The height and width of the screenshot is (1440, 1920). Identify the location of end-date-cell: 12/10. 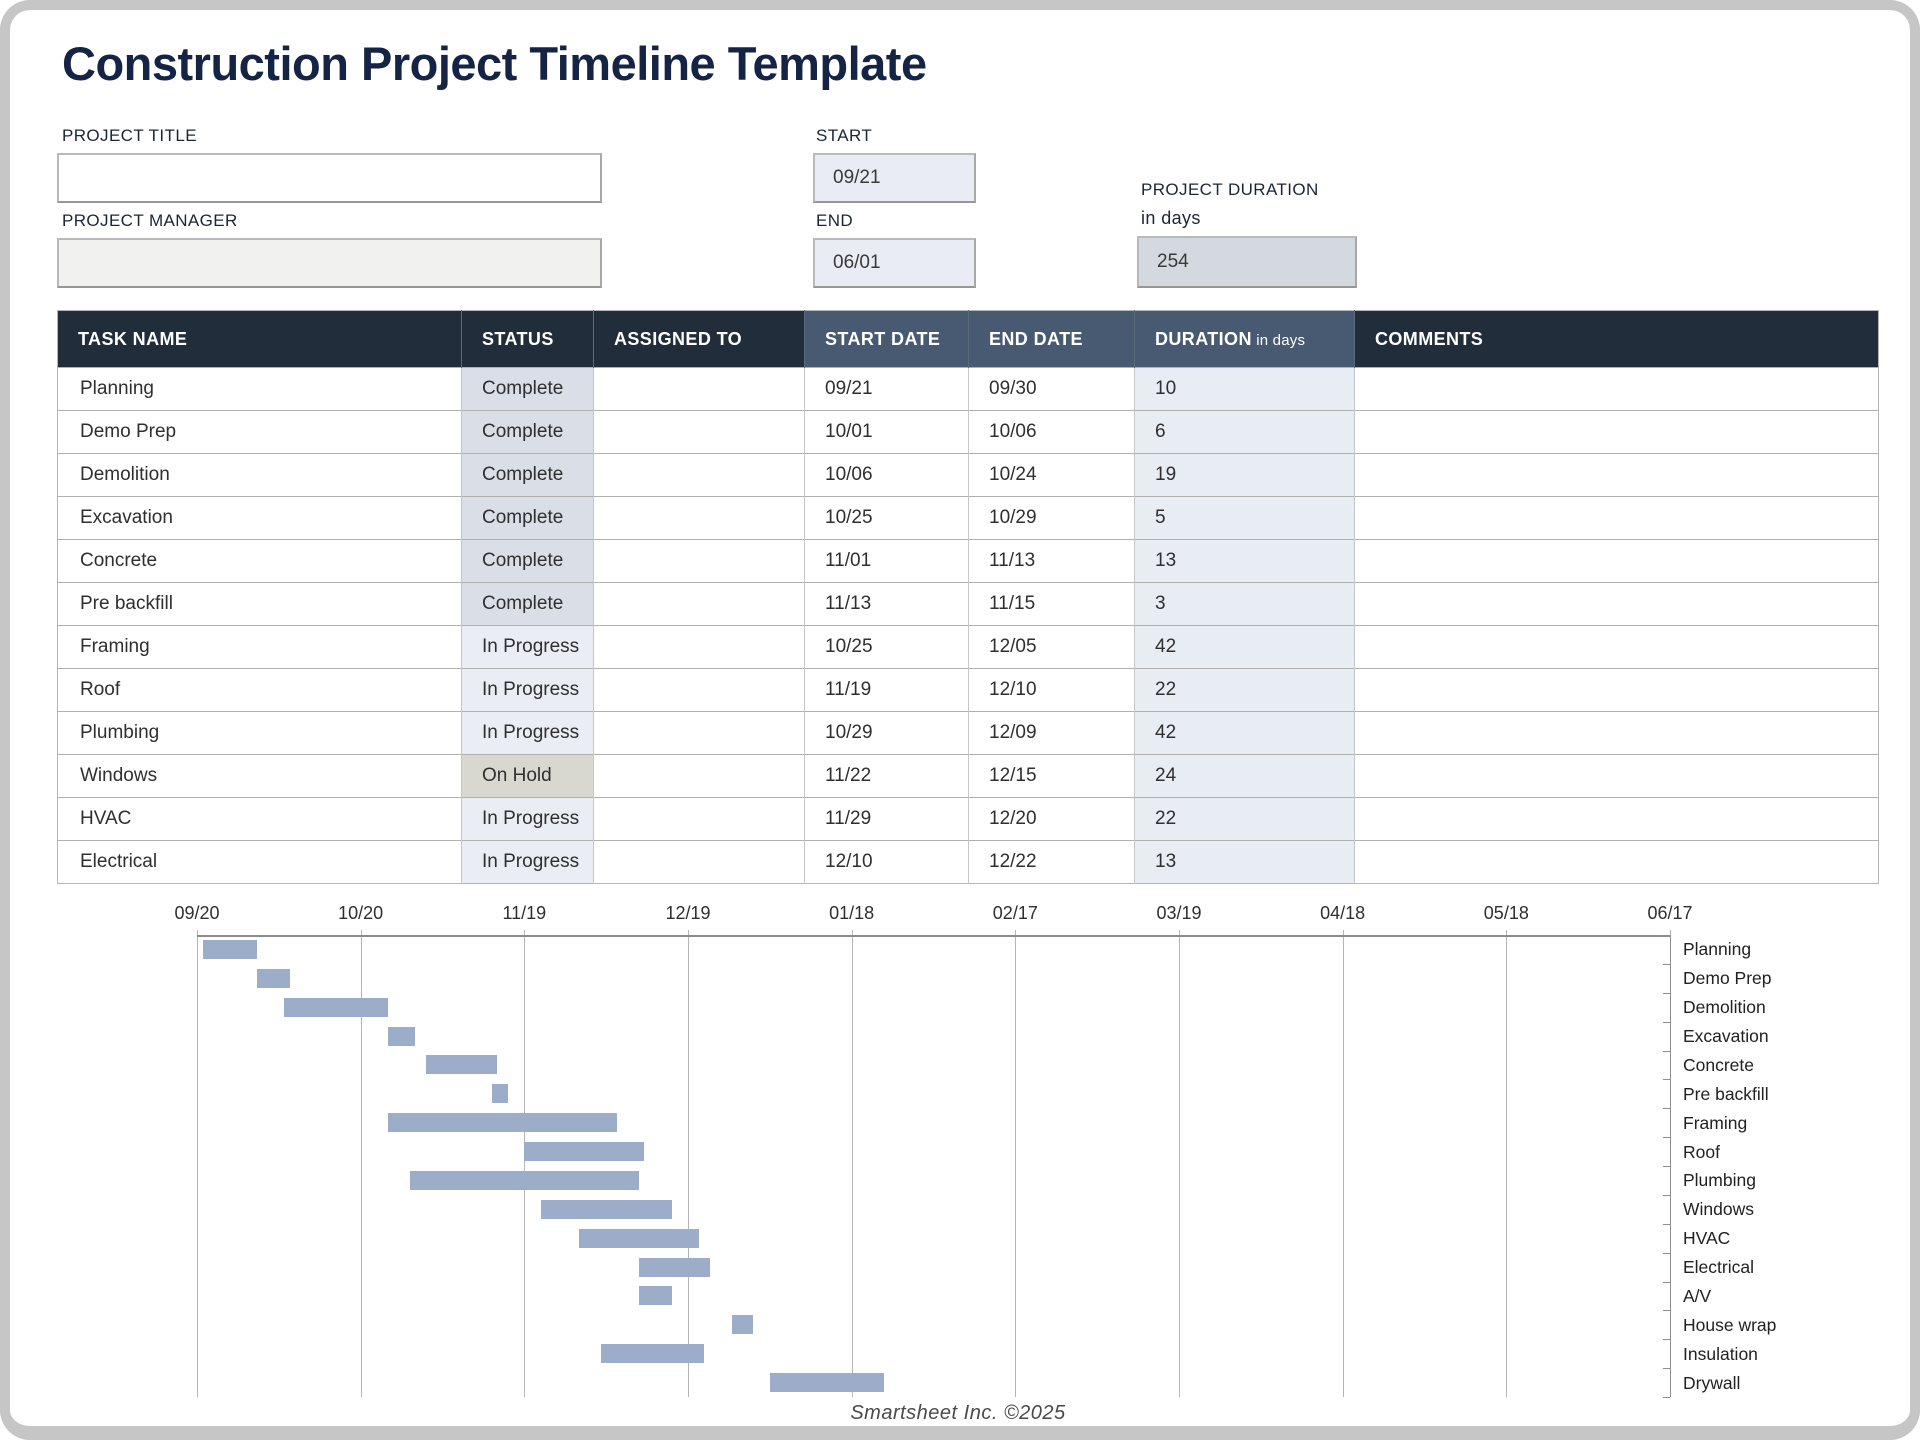
(1051, 690).